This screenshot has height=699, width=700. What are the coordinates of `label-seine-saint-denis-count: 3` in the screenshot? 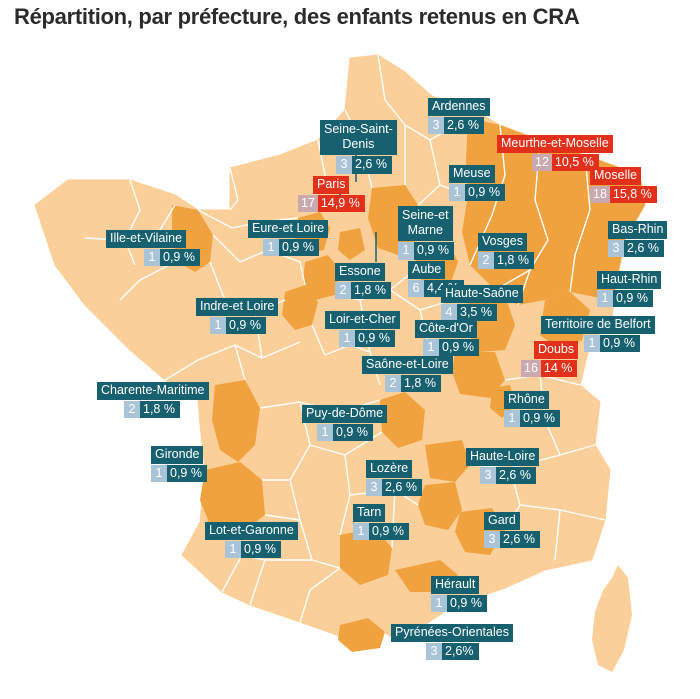 It's located at (344, 165).